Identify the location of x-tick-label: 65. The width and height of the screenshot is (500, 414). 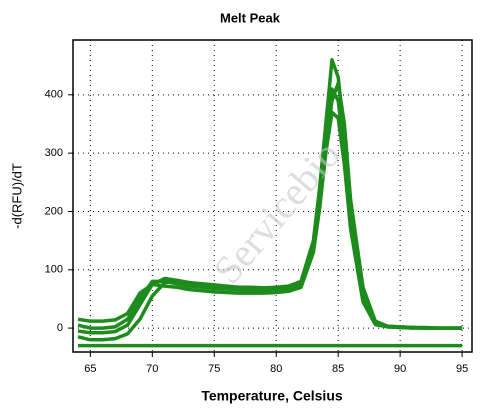
(90, 369).